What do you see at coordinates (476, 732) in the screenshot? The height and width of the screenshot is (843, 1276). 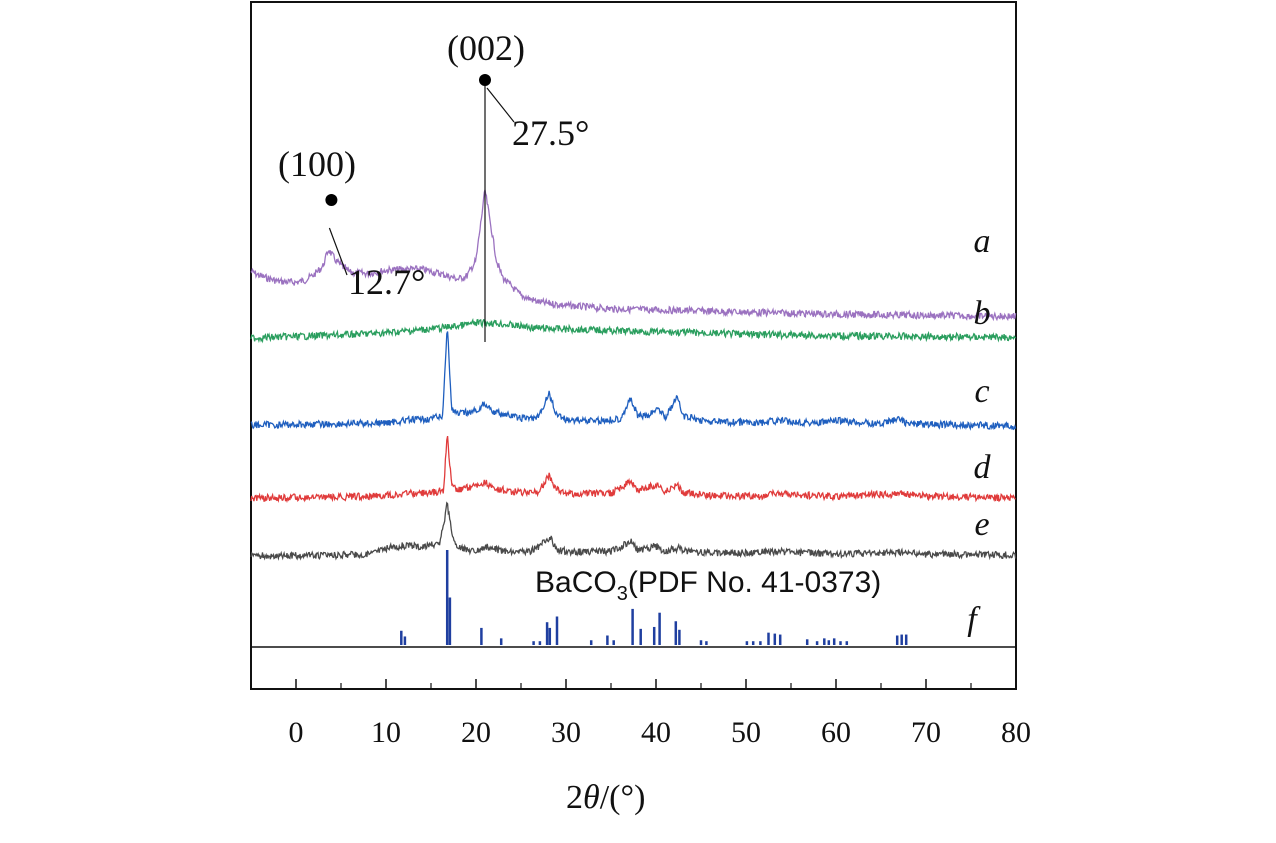 I see `x-tick-label: 20` at bounding box center [476, 732].